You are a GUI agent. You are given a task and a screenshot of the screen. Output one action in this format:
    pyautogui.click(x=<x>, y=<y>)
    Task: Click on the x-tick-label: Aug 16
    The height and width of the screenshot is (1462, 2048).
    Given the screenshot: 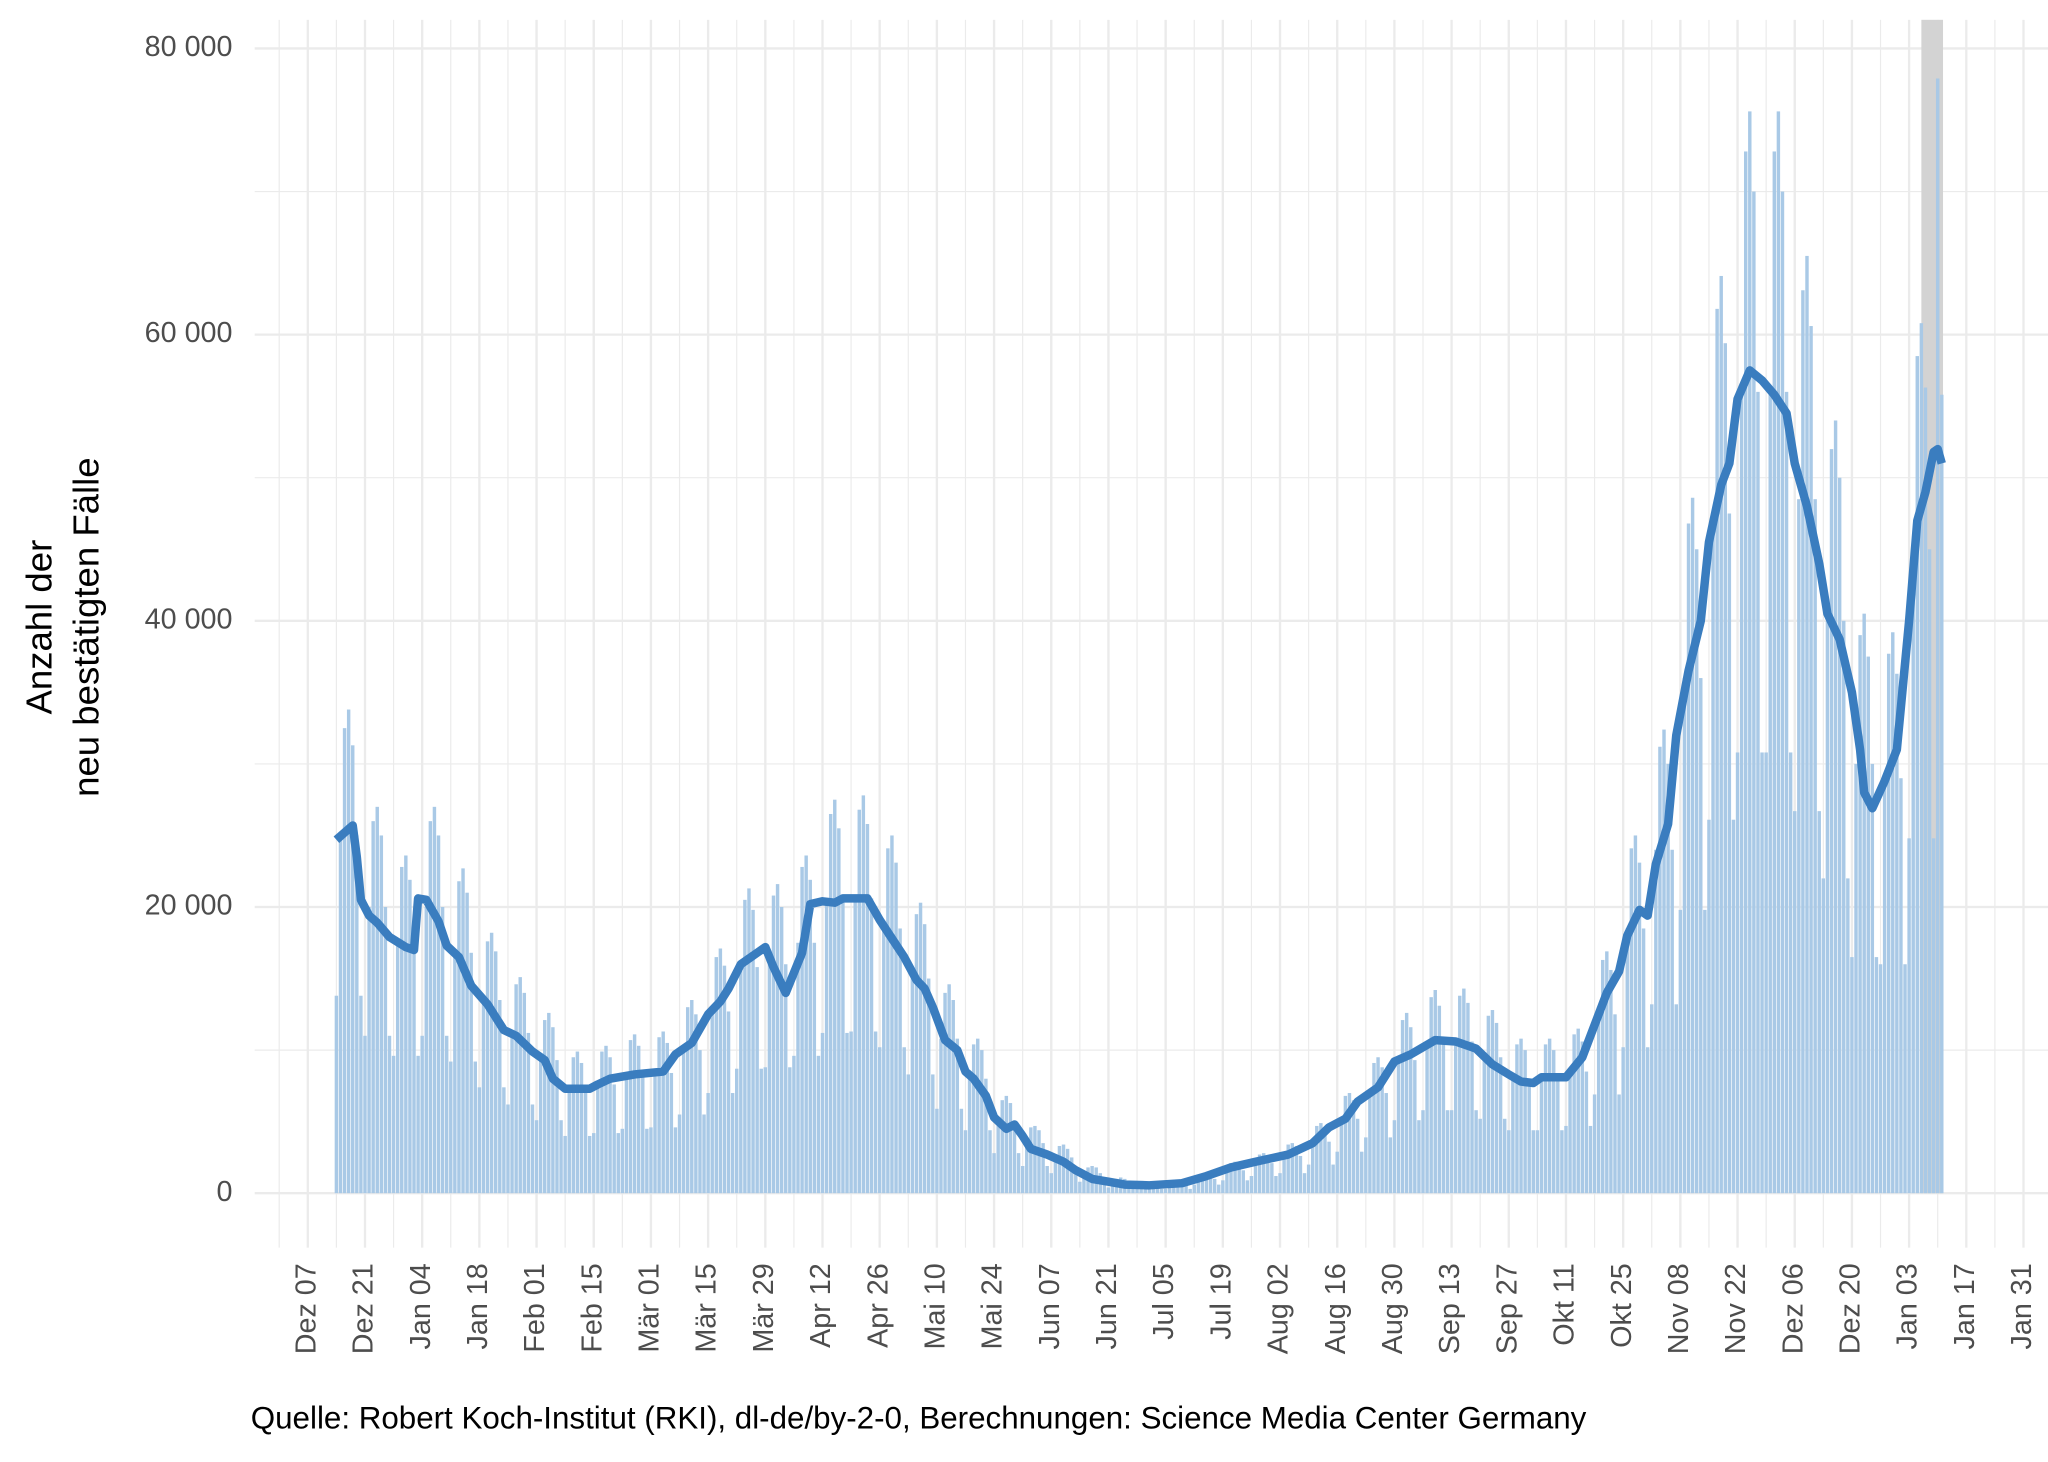 What is the action you would take?
    pyautogui.click(x=1336, y=1308)
    